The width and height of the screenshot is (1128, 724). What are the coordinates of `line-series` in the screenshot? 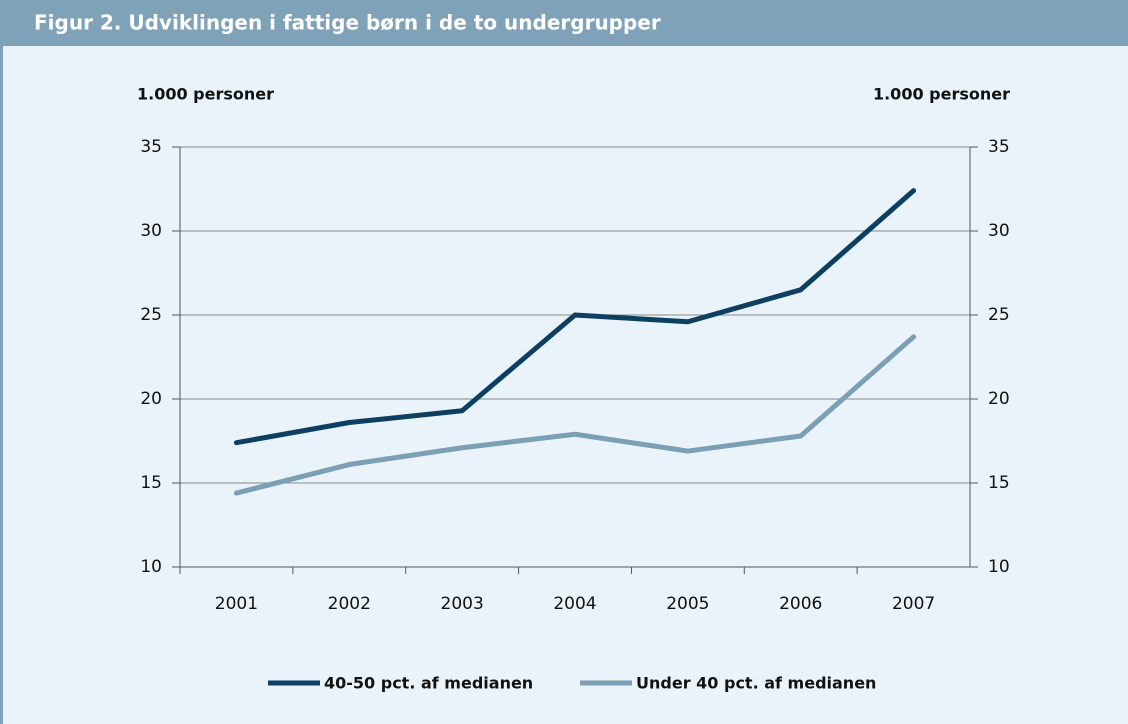 It's located at (575, 415).